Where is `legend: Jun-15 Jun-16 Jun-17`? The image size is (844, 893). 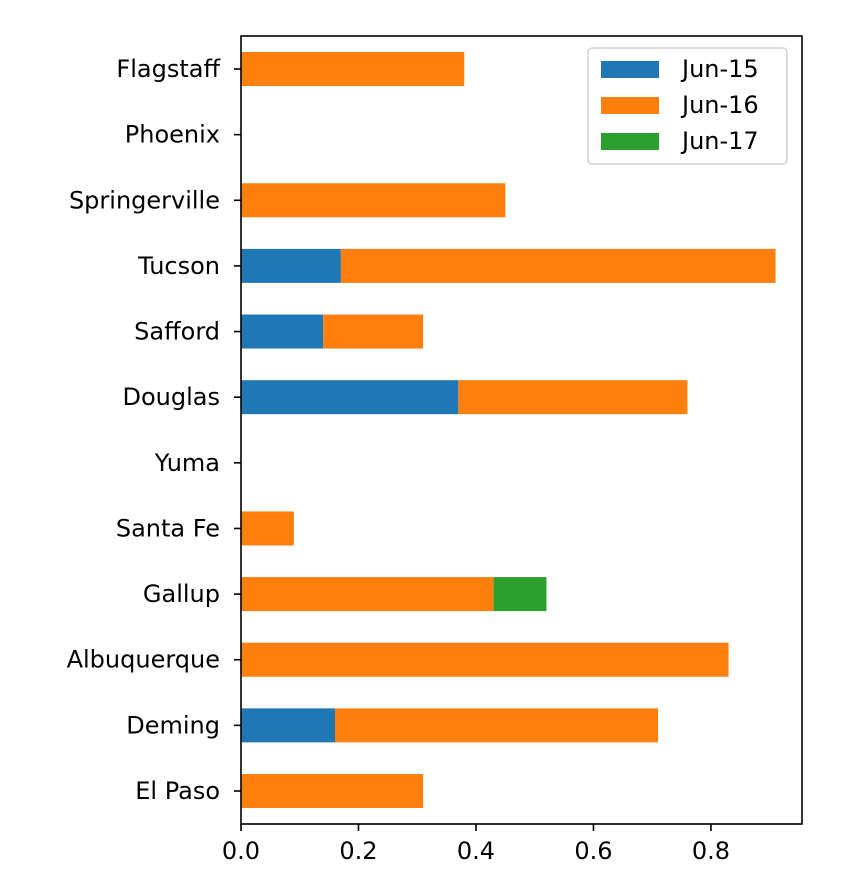
legend: Jun-15 Jun-16 Jun-17 is located at coordinates (687, 106).